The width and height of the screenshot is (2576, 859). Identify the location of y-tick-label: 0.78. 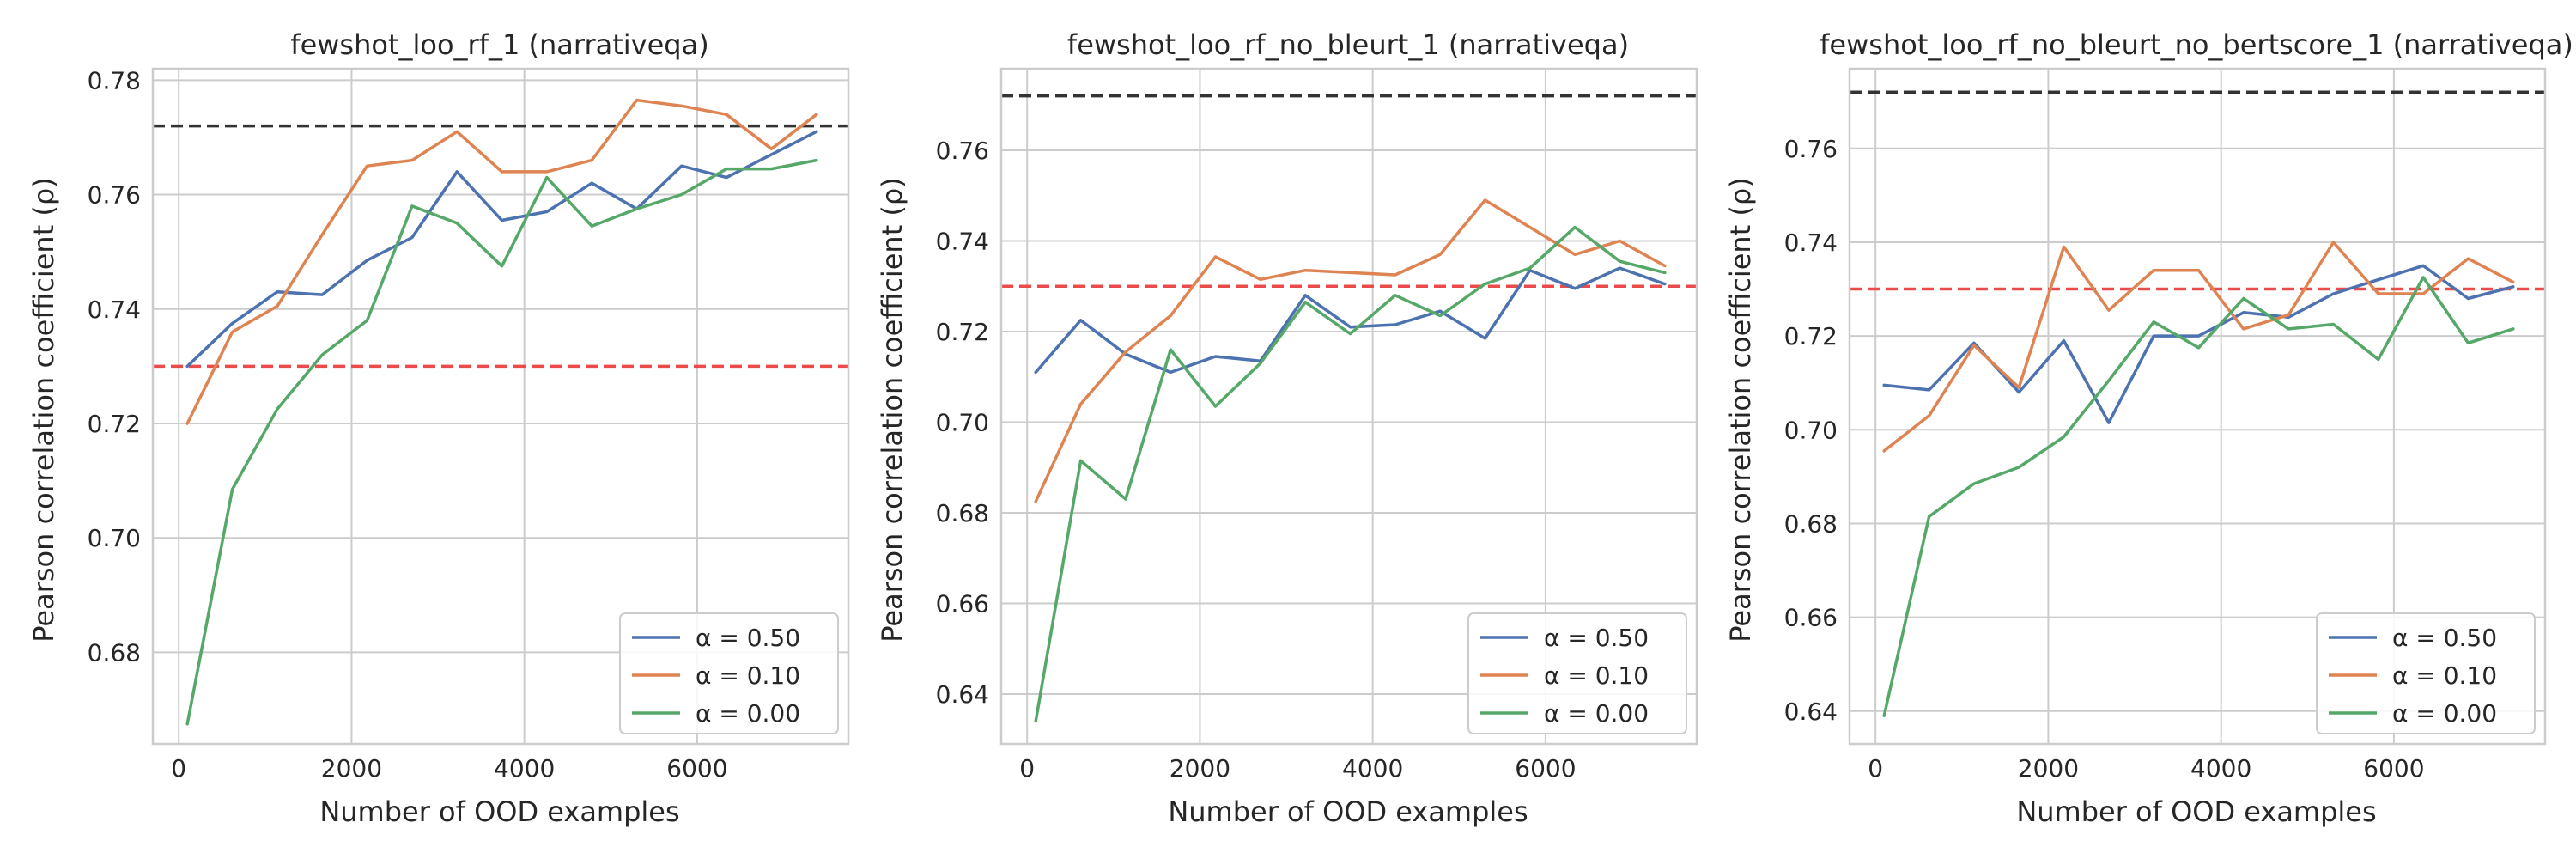
(114, 80).